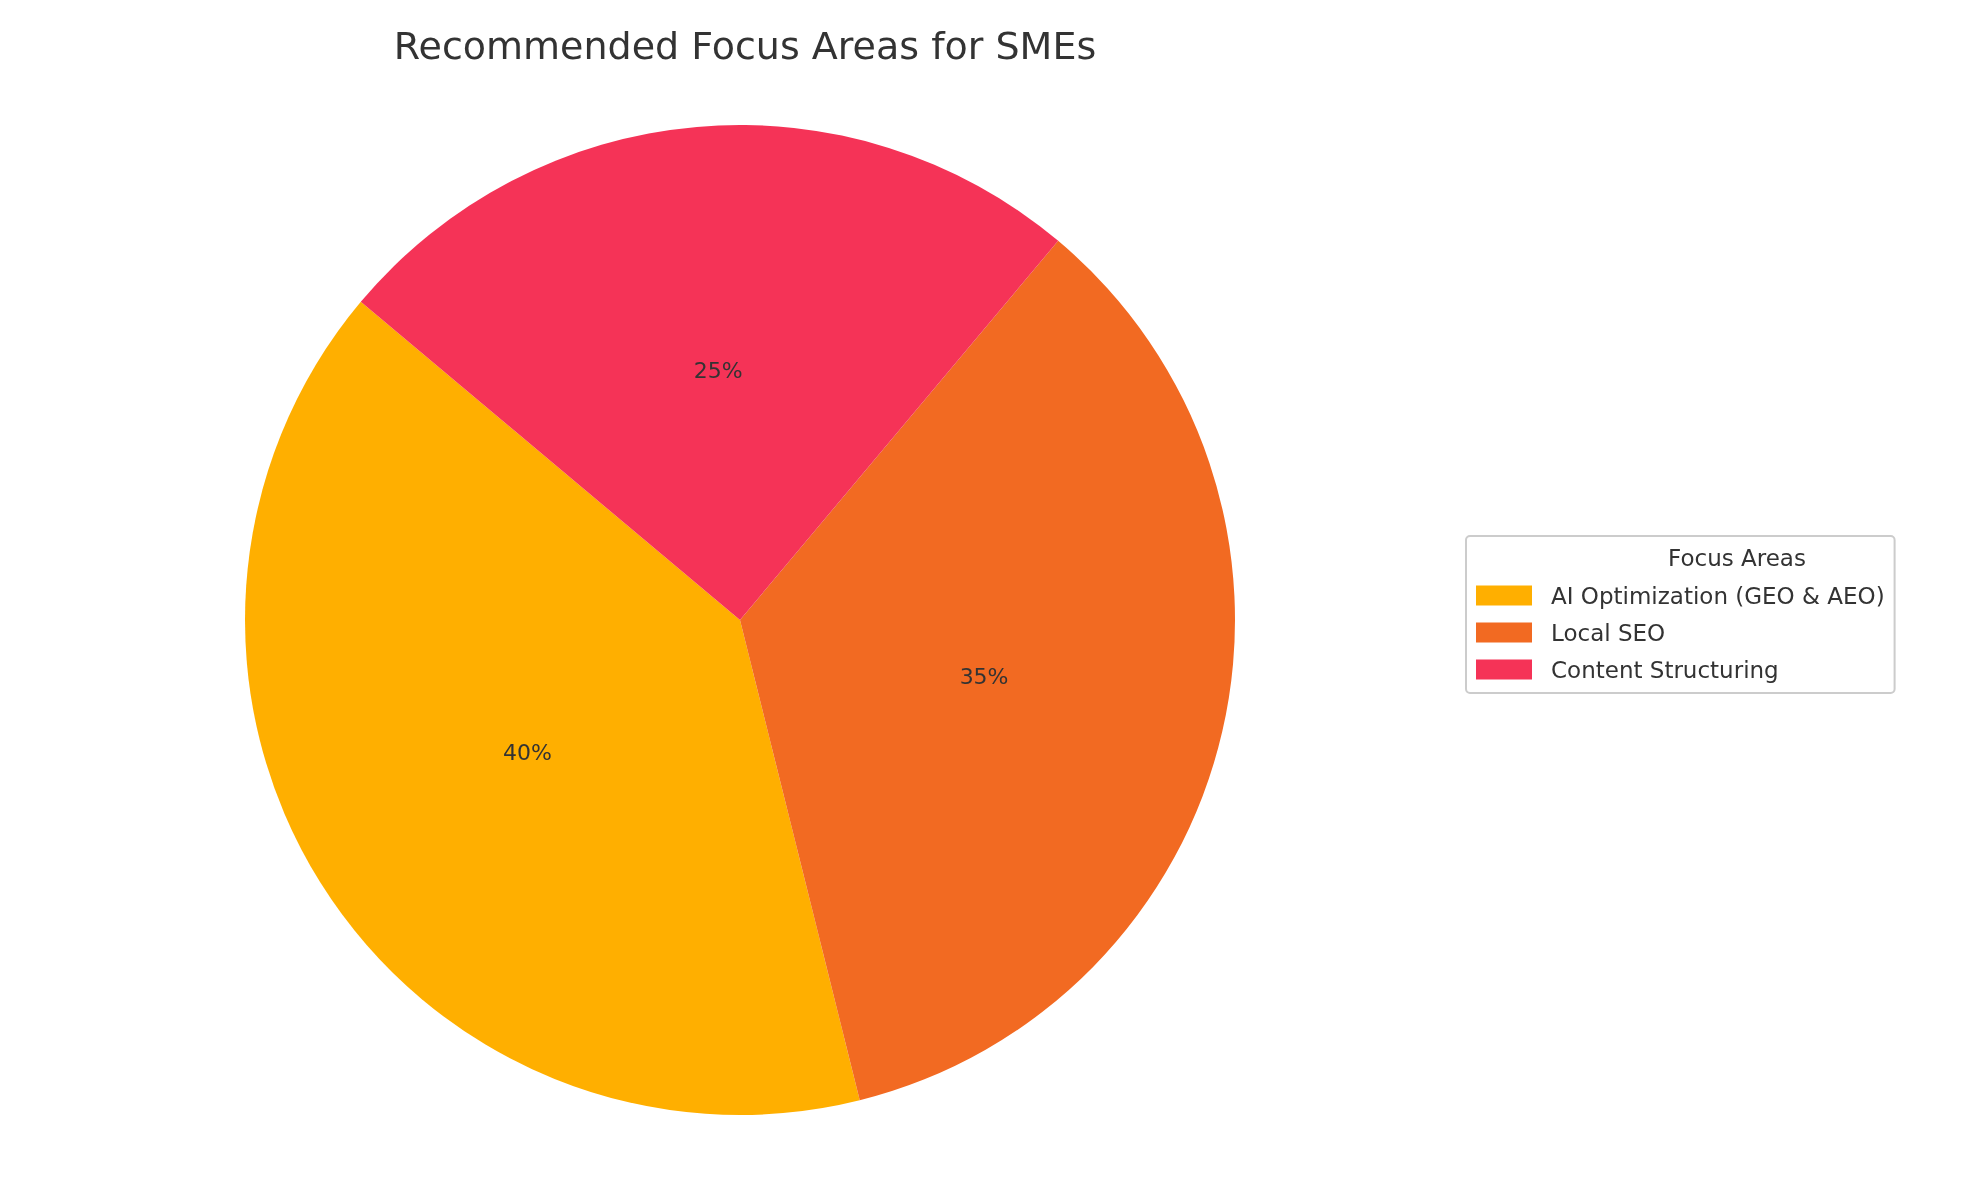 This screenshot has width=1979, height=1180. Describe the element at coordinates (1718, 595) in the screenshot. I see `legend-label: AI Optimization (GEO & AEO)` at that location.